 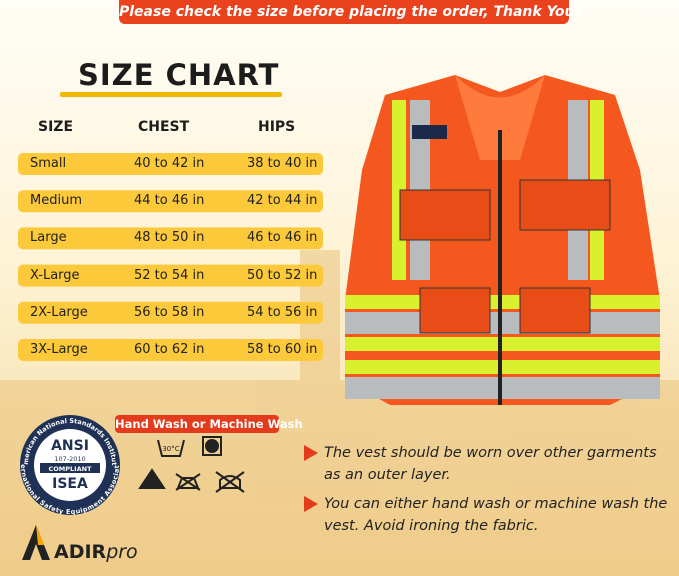 What do you see at coordinates (59, 312) in the screenshot?
I see `table-cell: 2X-Large` at bounding box center [59, 312].